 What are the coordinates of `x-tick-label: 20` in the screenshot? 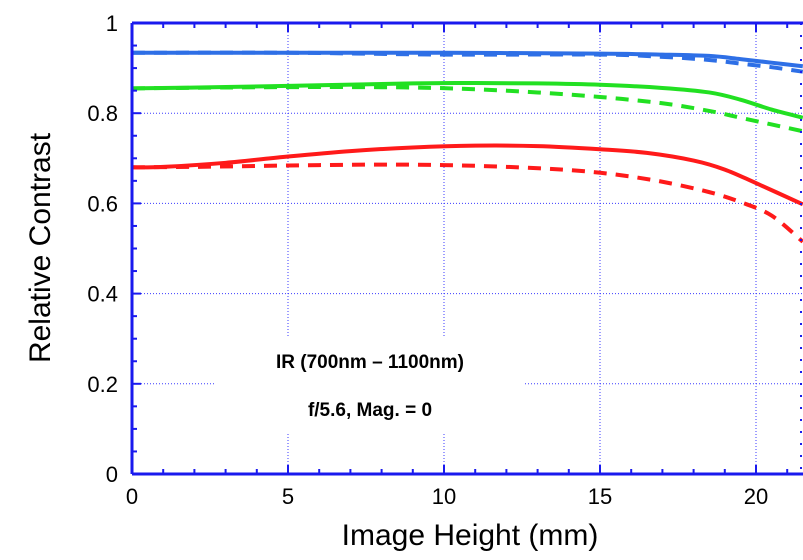 It's located at (756, 496).